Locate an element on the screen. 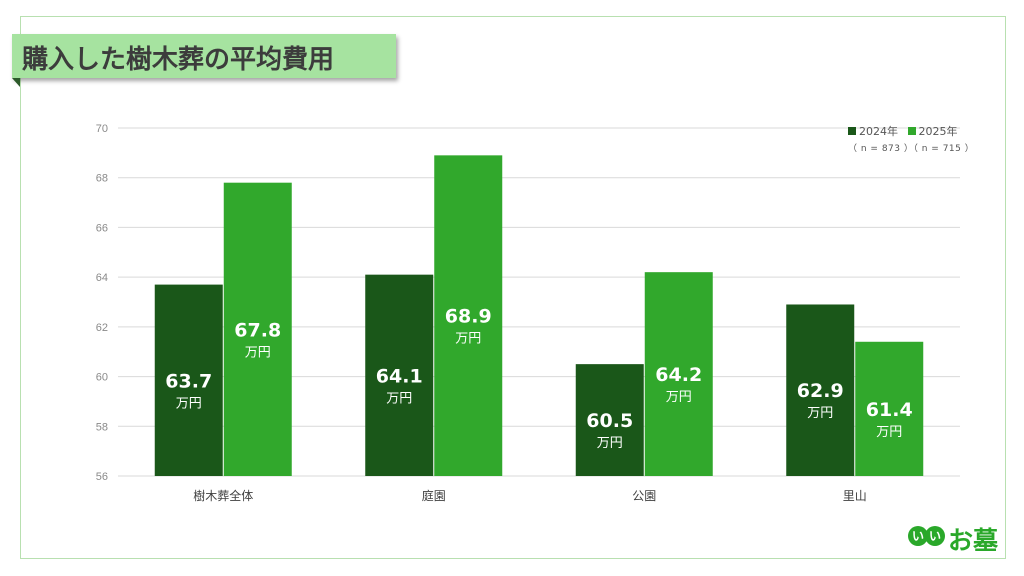 The width and height of the screenshot is (1024, 576). legend-n-2025: （ n = 715 ） is located at coordinates (944, 149).